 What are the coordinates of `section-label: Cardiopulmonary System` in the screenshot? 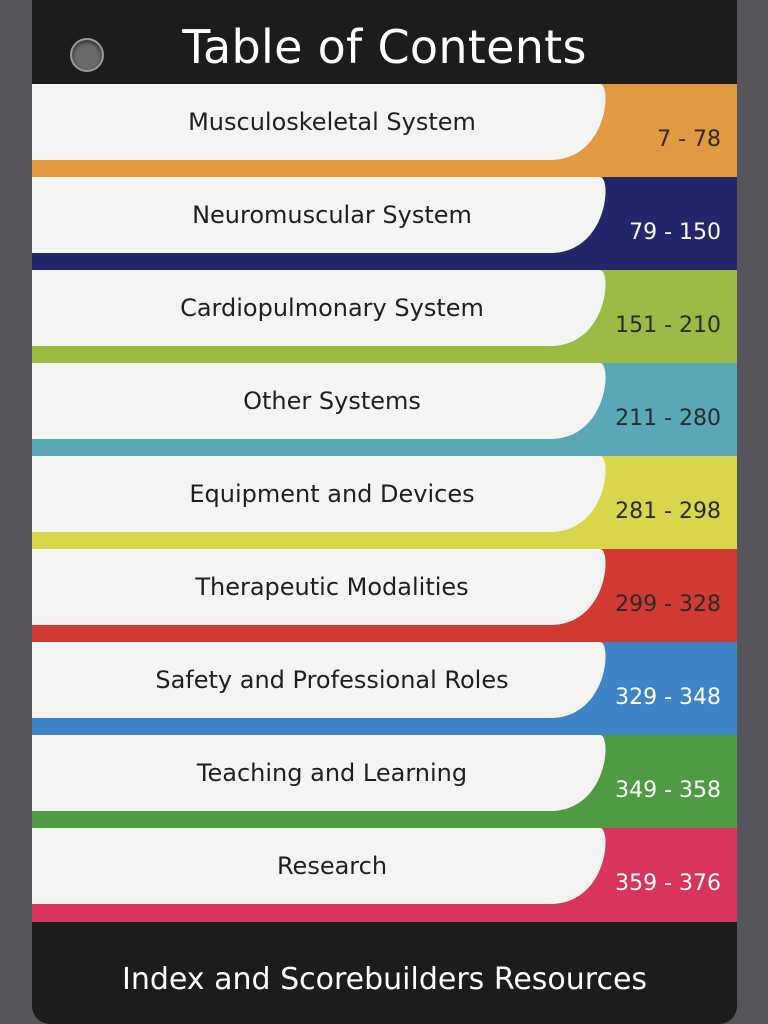 It's located at (332, 308).